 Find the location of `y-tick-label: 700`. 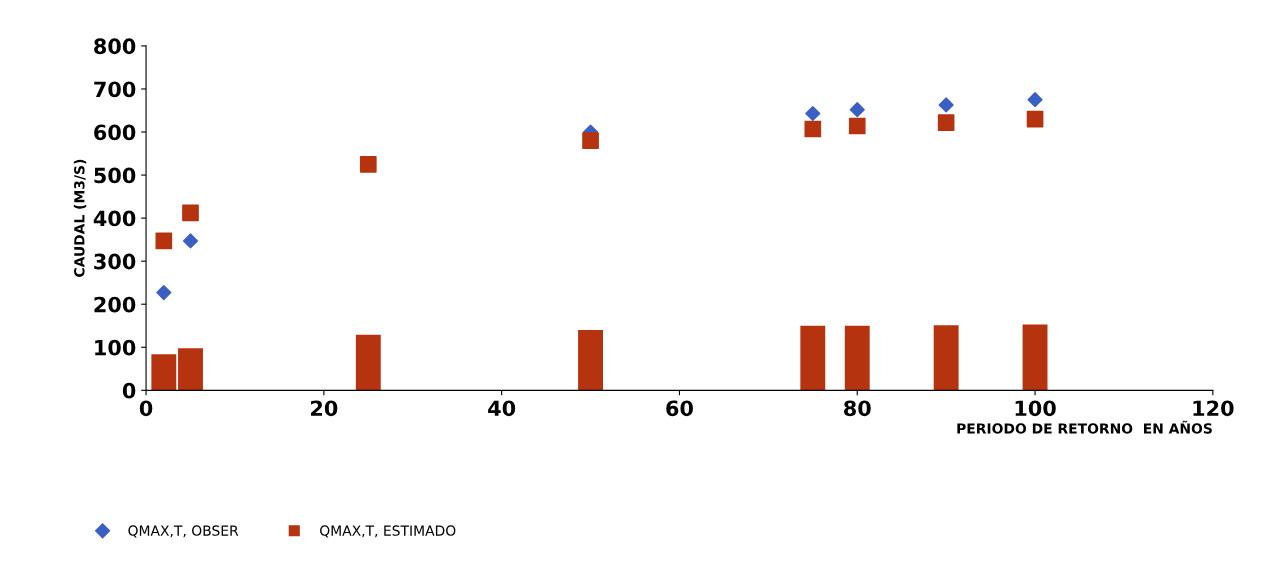

y-tick-label: 700 is located at coordinates (115, 89).